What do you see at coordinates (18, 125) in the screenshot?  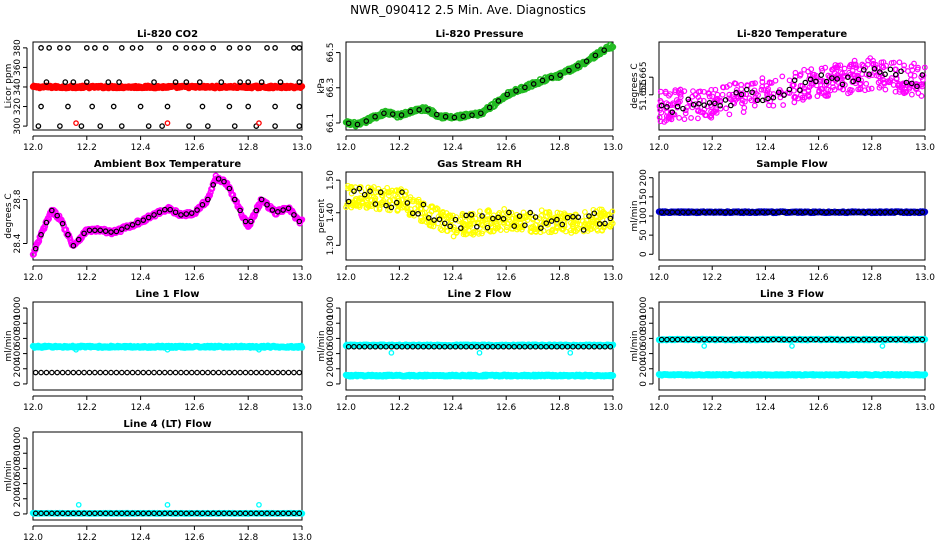 I see `y-tick-label: 300` at bounding box center [18, 125].